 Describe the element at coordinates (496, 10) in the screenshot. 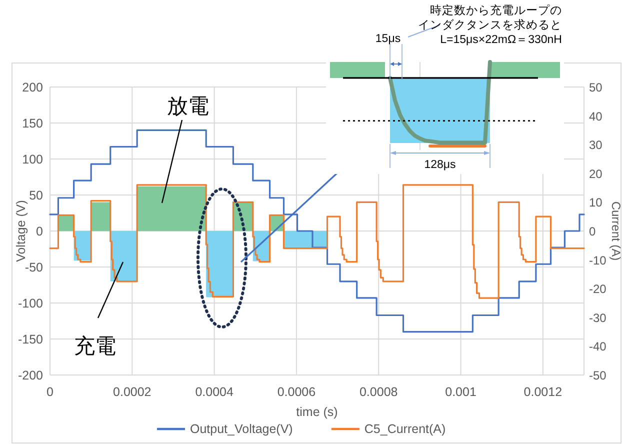

I see `text: 時定数から充電ループの` at that location.